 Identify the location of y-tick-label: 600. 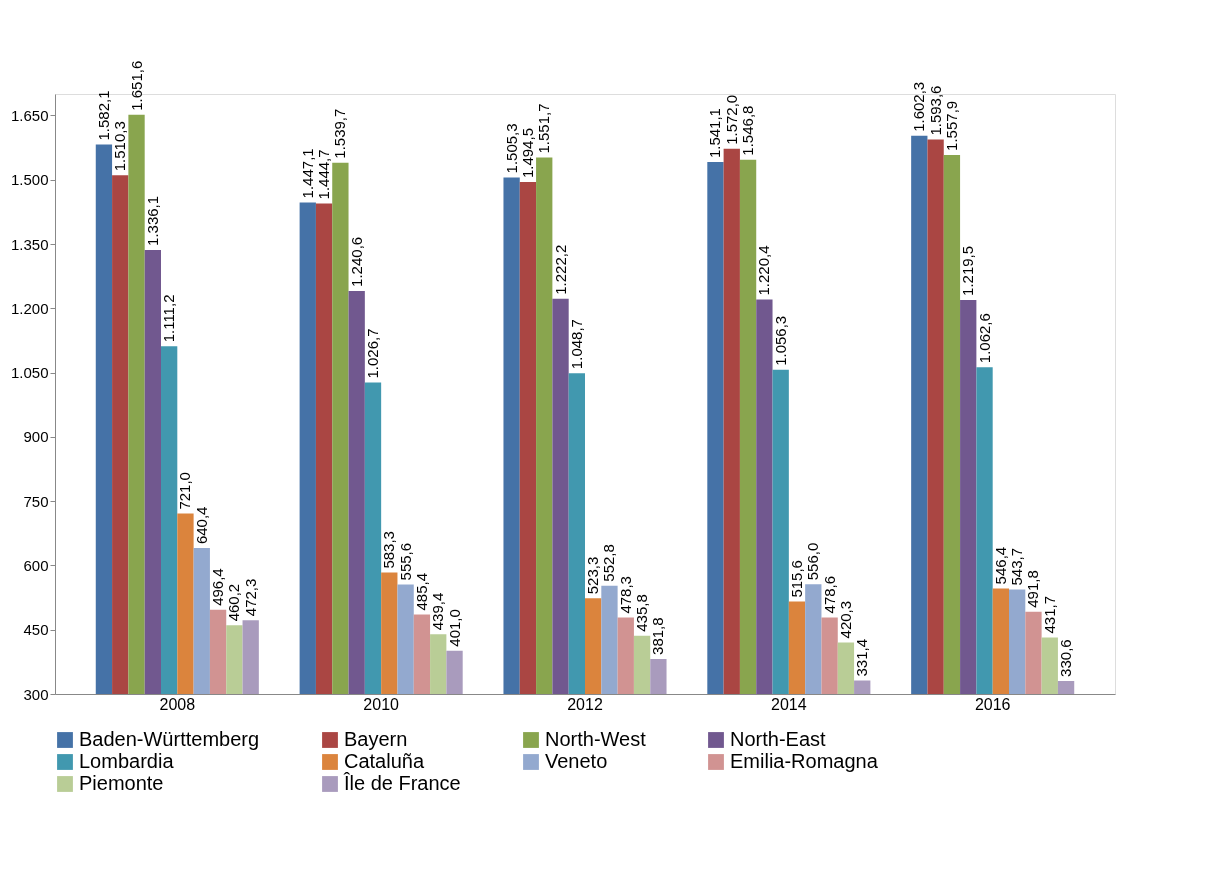
(36, 565).